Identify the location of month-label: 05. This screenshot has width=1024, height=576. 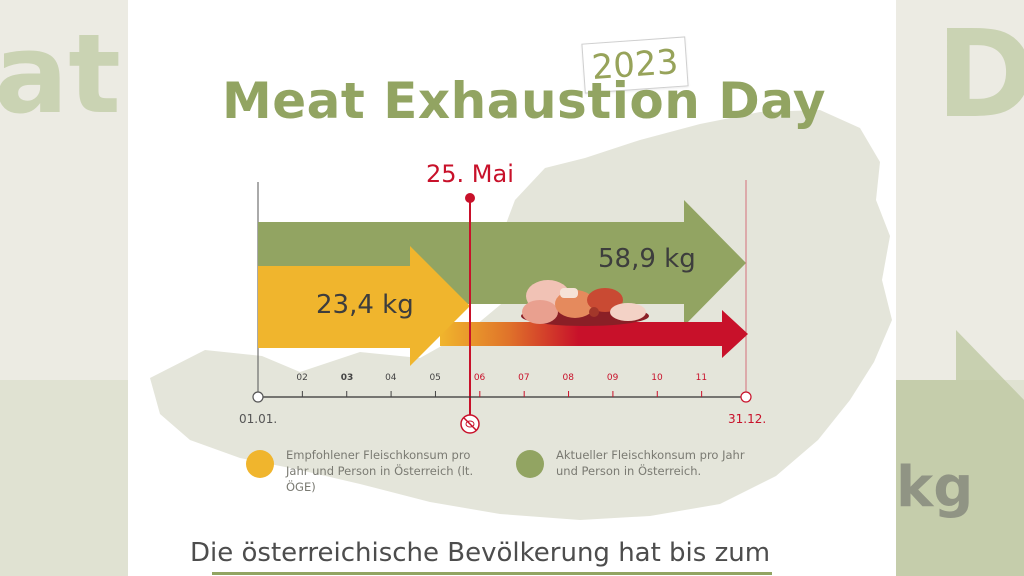
(435, 378).